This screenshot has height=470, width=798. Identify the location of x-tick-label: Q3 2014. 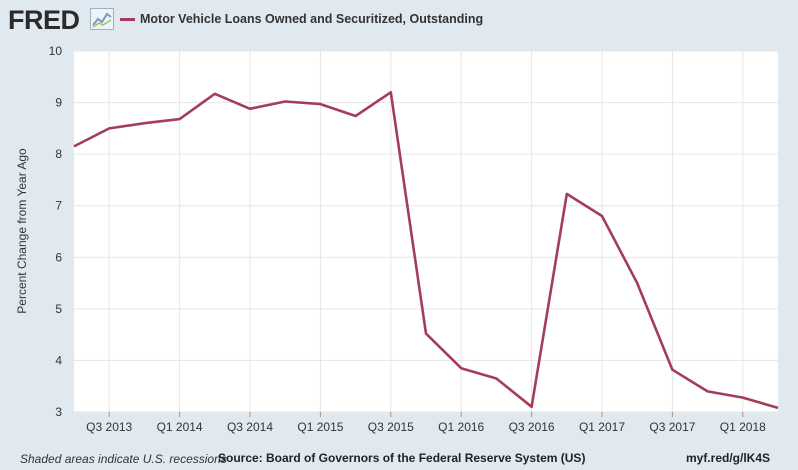
(250, 427).